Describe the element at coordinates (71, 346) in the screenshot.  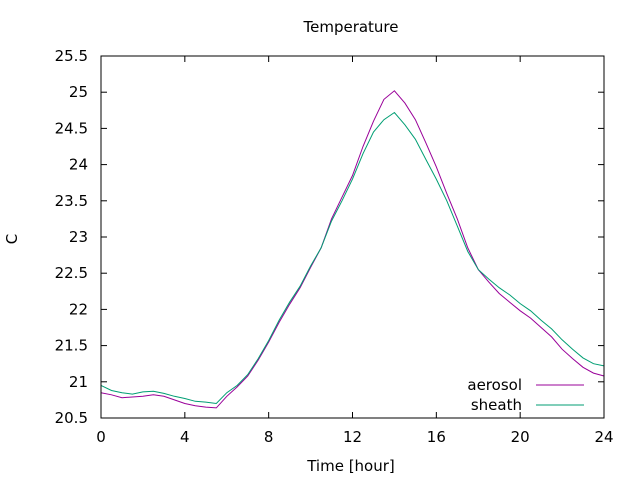
I see `y-tick-label: 21.5` at that location.